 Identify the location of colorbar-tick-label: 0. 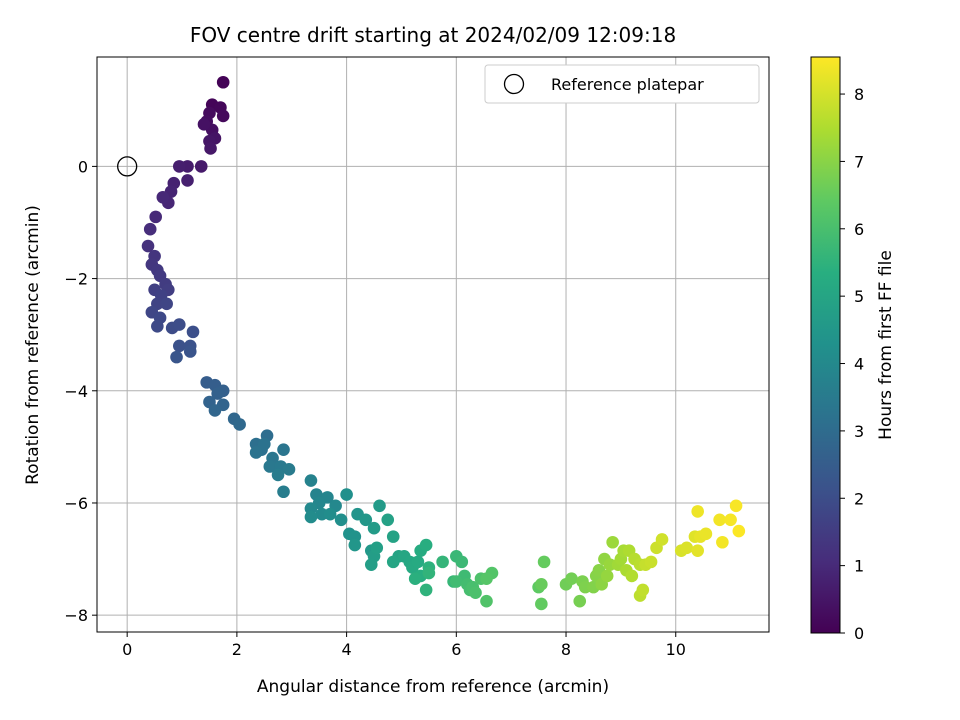
(859, 633).